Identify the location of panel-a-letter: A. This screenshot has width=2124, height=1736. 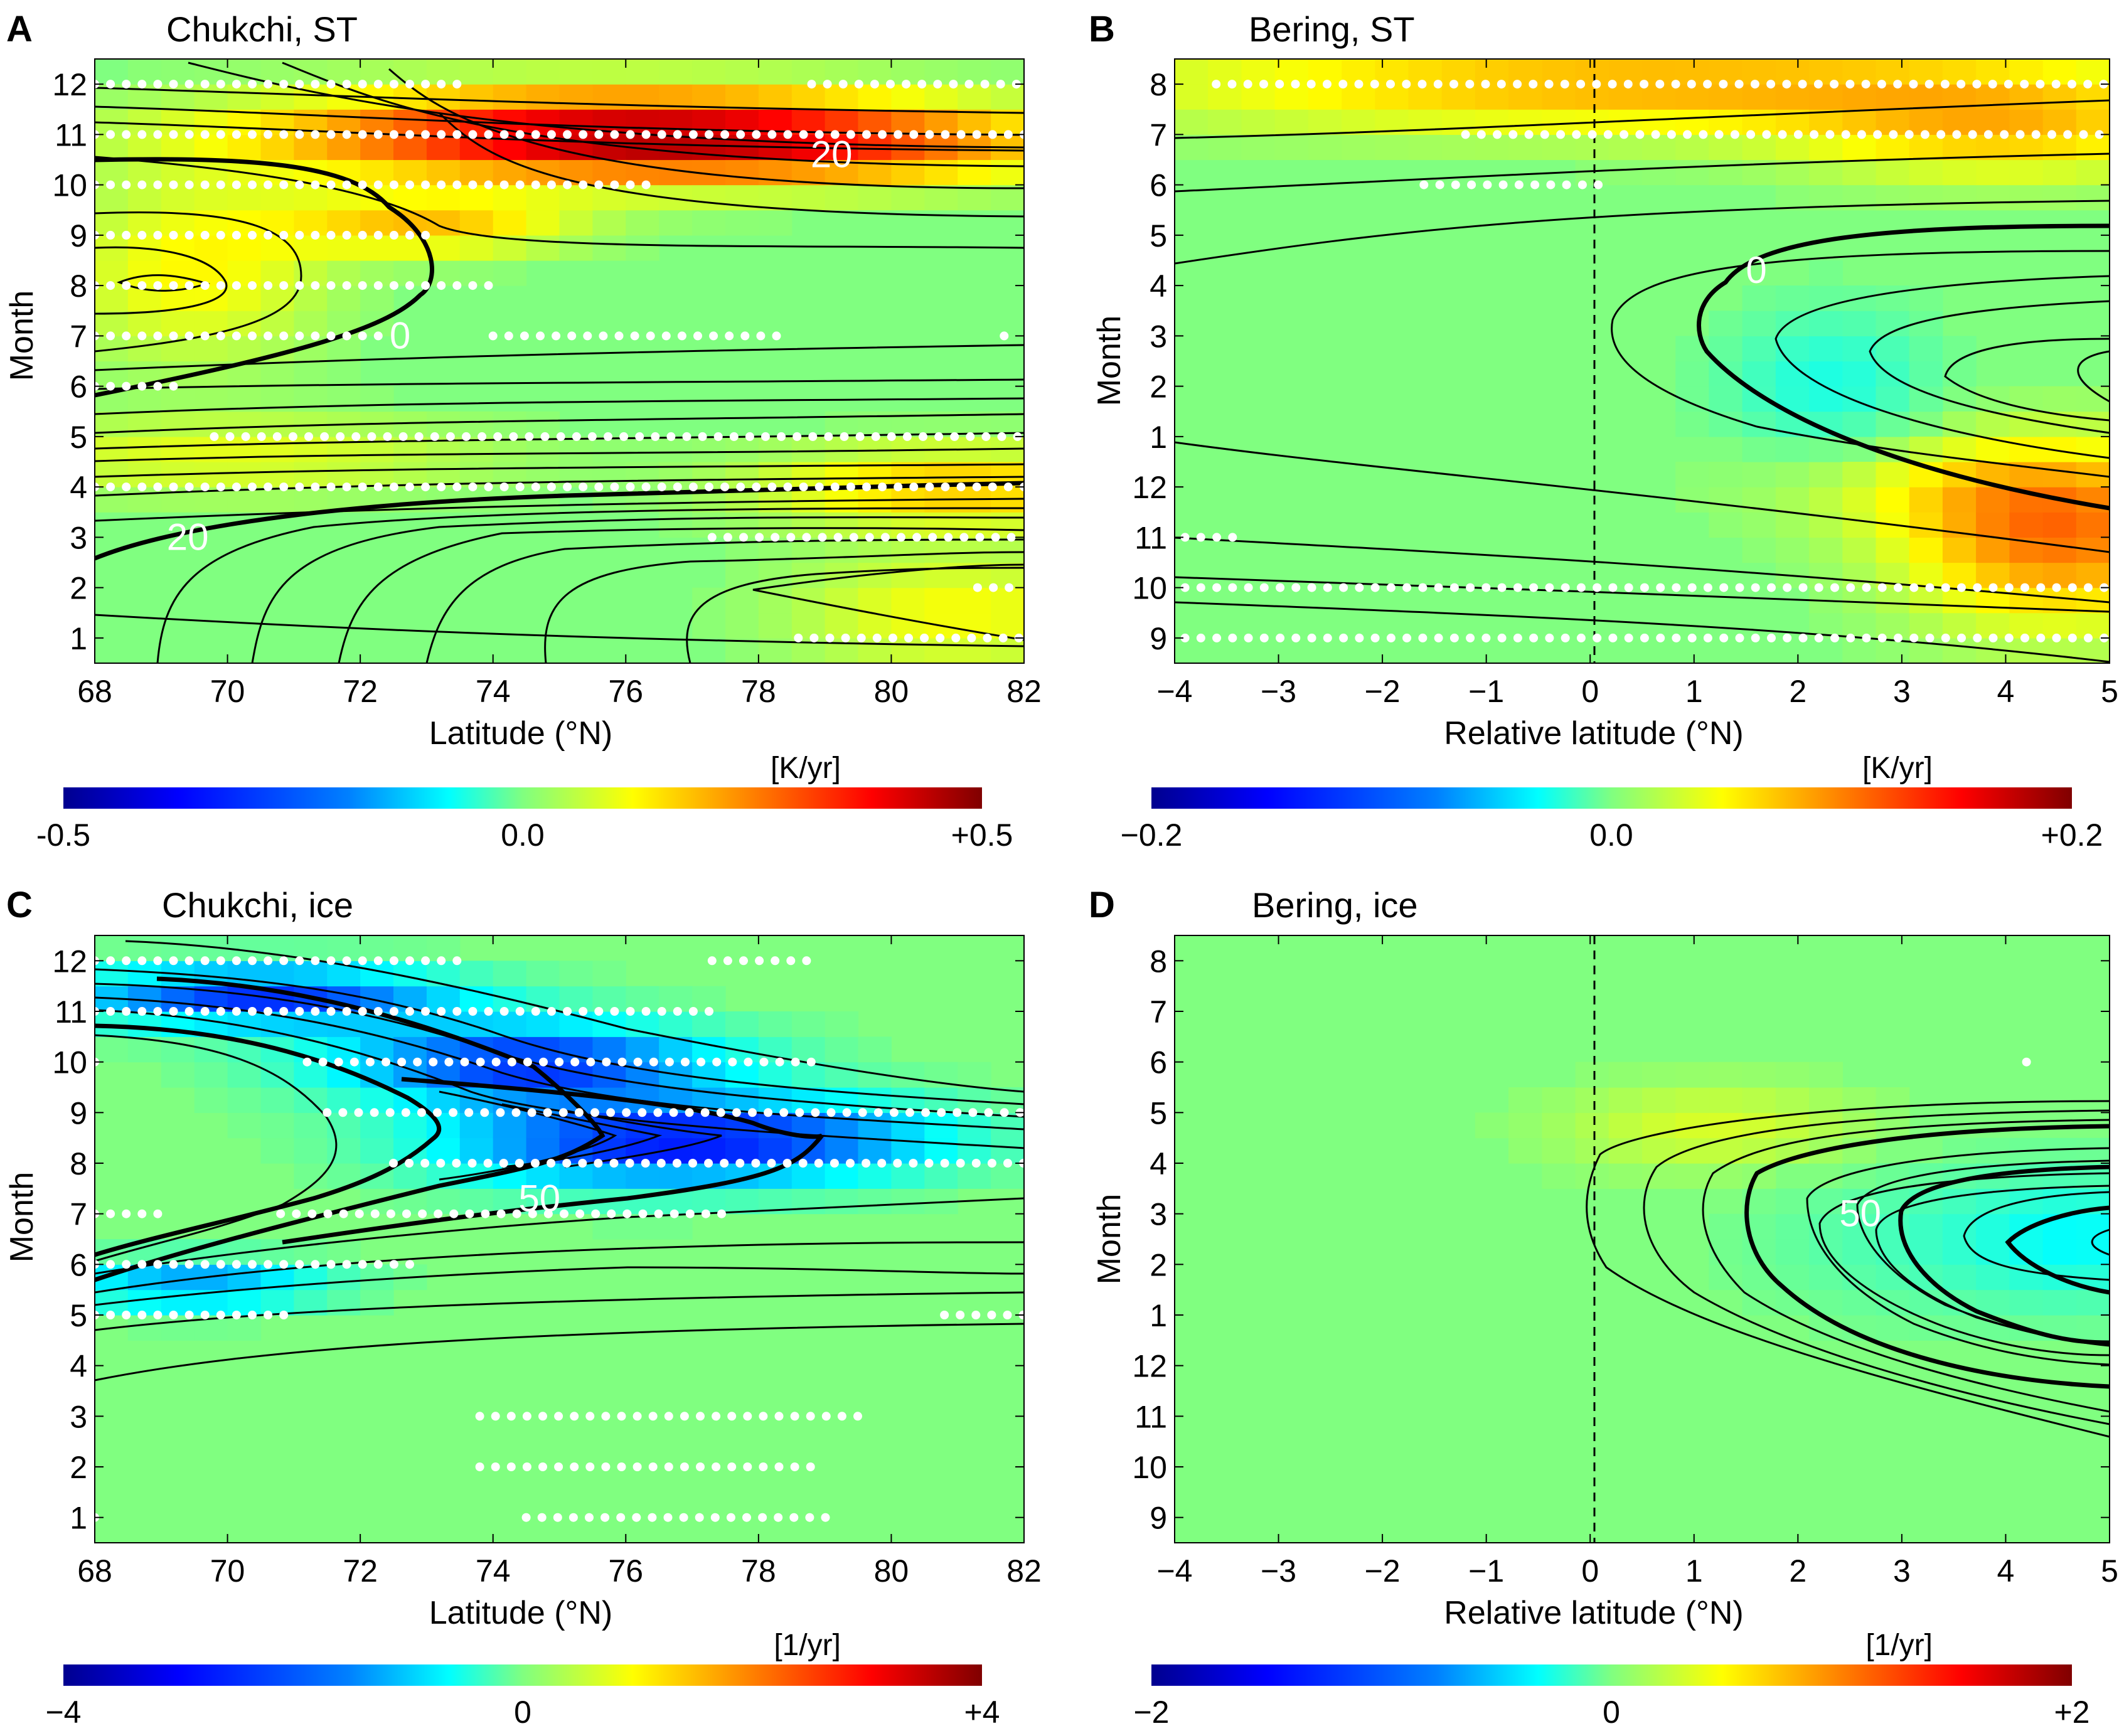
(19, 29).